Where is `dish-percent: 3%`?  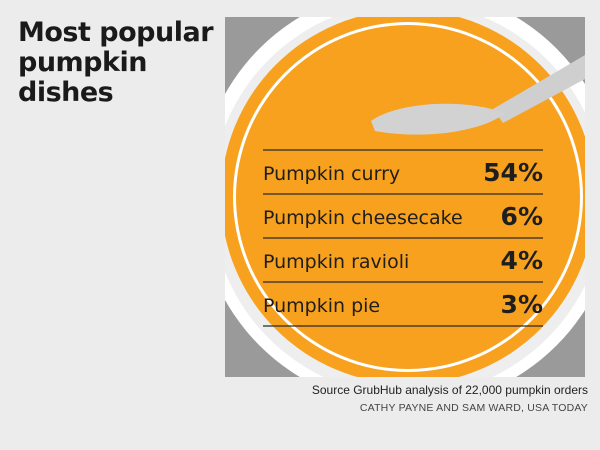
dish-percent: 3% is located at coordinates (522, 304).